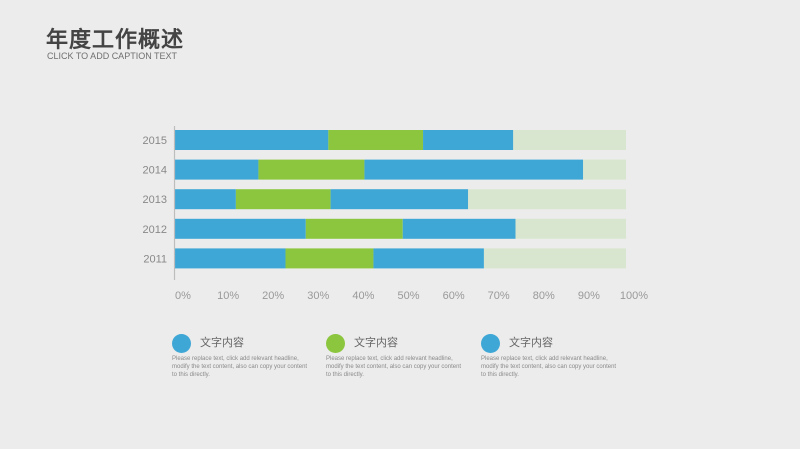 The image size is (800, 449). I want to click on x-tick-label: 80%, so click(544, 296).